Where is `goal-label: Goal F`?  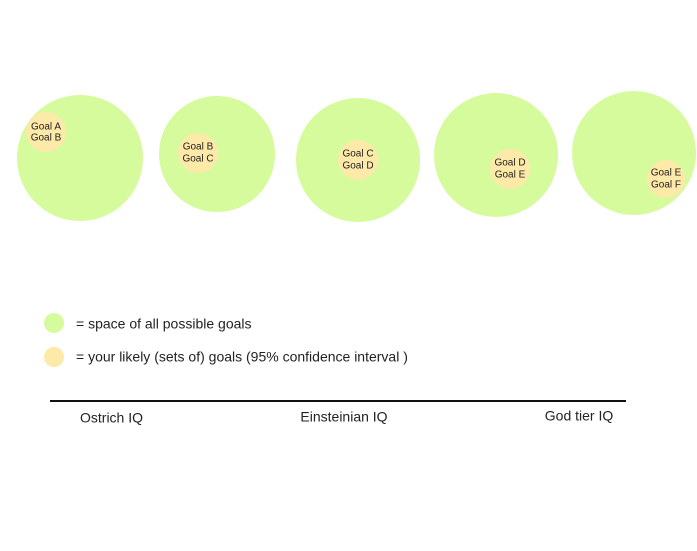
goal-label: Goal F is located at coordinates (666, 185).